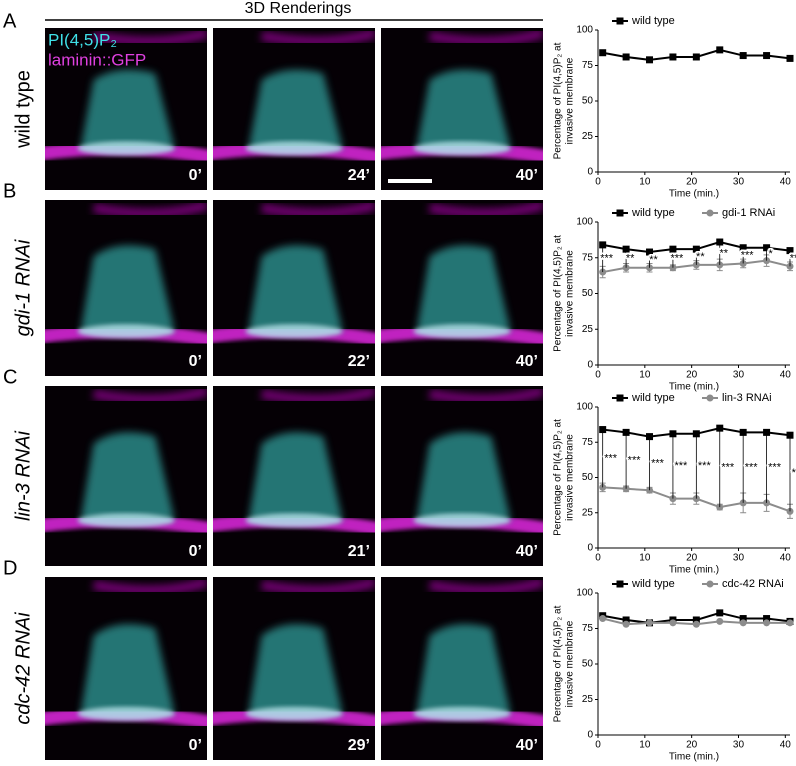  What do you see at coordinates (359, 361) in the screenshot?
I see `time-stamp: 22’` at bounding box center [359, 361].